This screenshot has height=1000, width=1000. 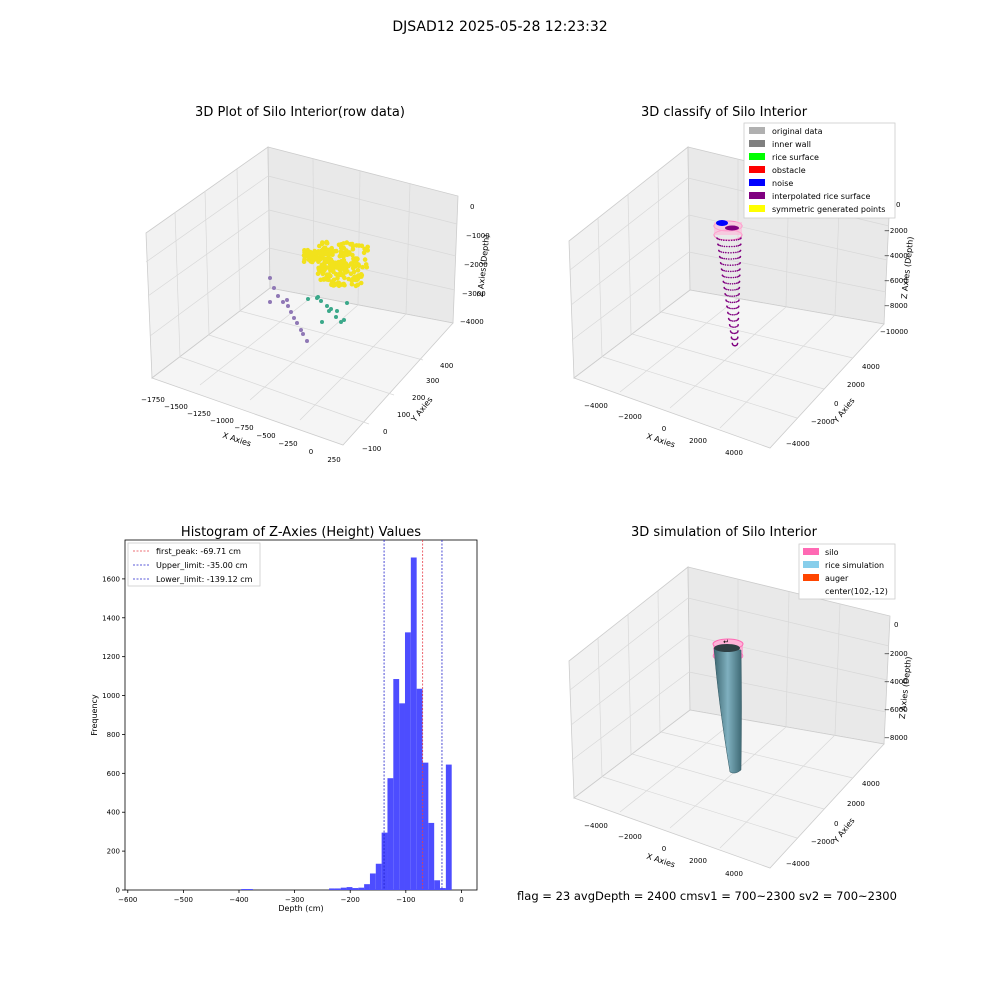 What do you see at coordinates (403, 415) in the screenshot?
I see `y-tick-label: 100` at bounding box center [403, 415].